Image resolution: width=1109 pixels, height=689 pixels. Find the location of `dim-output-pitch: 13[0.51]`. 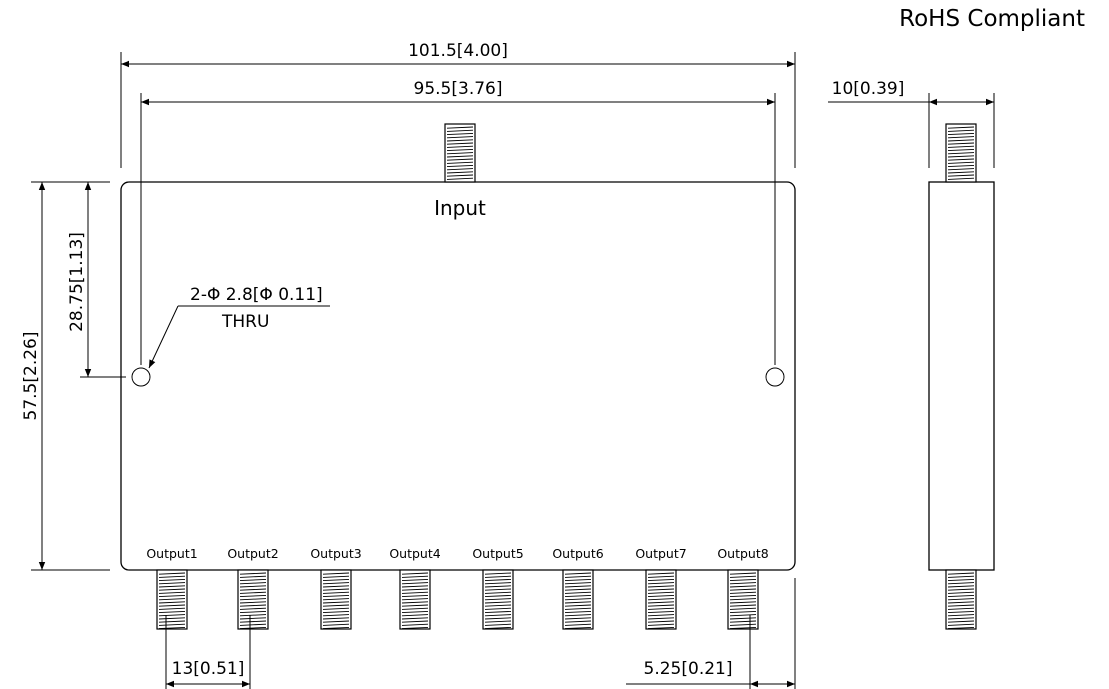

dim-output-pitch: 13[0.51] is located at coordinates (208, 652).